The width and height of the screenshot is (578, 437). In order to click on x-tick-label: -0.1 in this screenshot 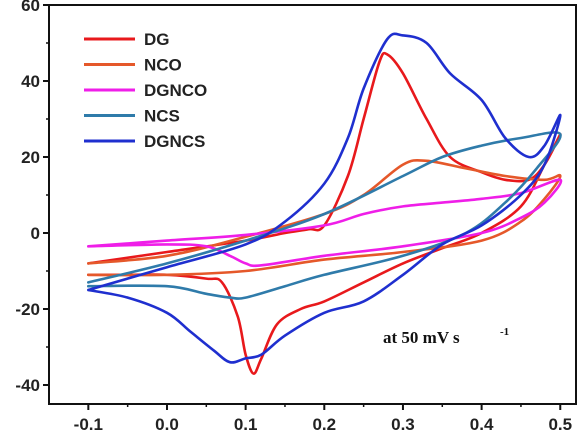, I will do `click(88, 424)`.